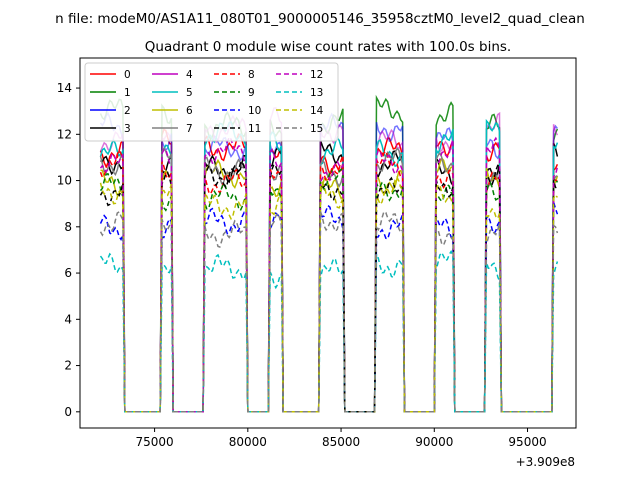 Image resolution: width=640 pixels, height=480 pixels. Describe the element at coordinates (127, 93) in the screenshot. I see `legend-label-1: 1` at that location.